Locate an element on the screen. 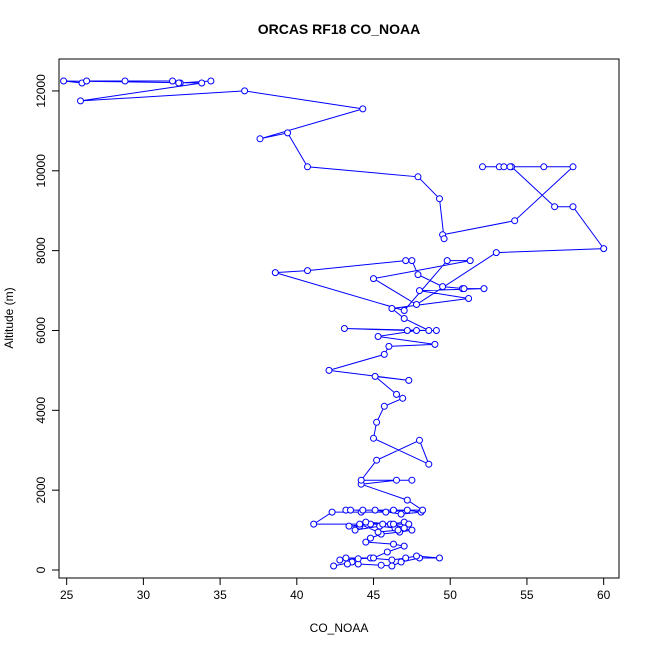  y-tick-label: 4000 is located at coordinates (41, 410).